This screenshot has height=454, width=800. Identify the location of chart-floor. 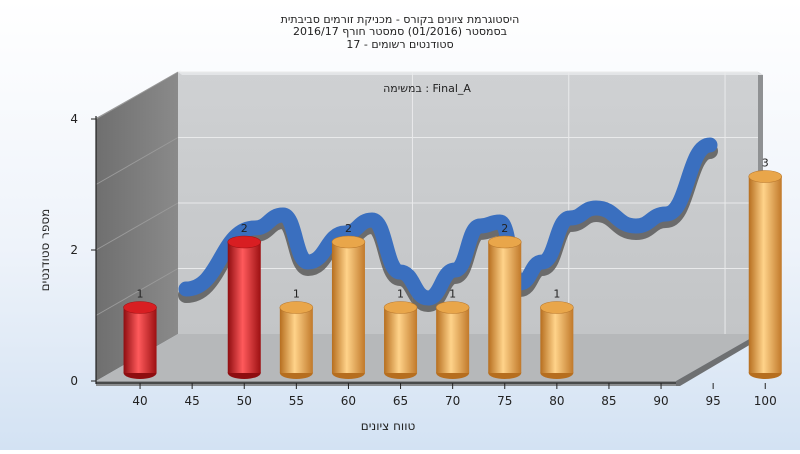
(427, 357).